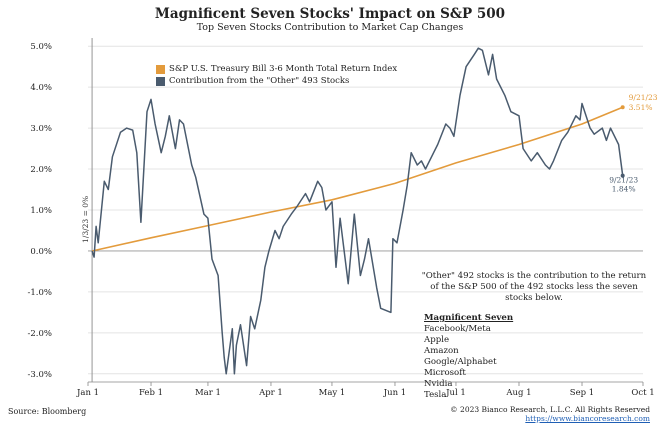 Image resolution: width=660 pixels, height=428 pixels. What do you see at coordinates (518, 393) in the screenshot?
I see `x-tick-label: Aug 1` at bounding box center [518, 393].